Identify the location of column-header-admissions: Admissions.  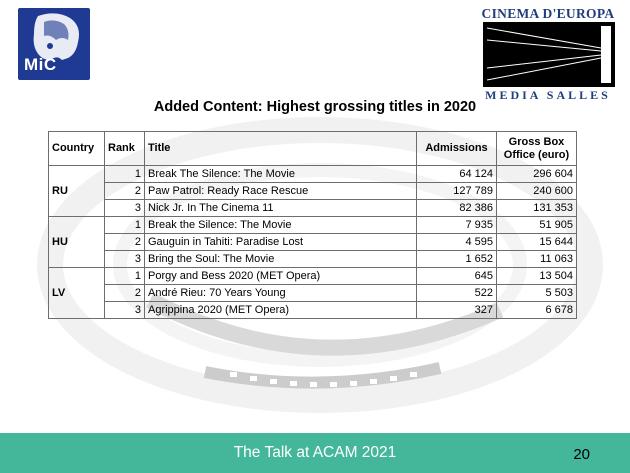
(456, 148).